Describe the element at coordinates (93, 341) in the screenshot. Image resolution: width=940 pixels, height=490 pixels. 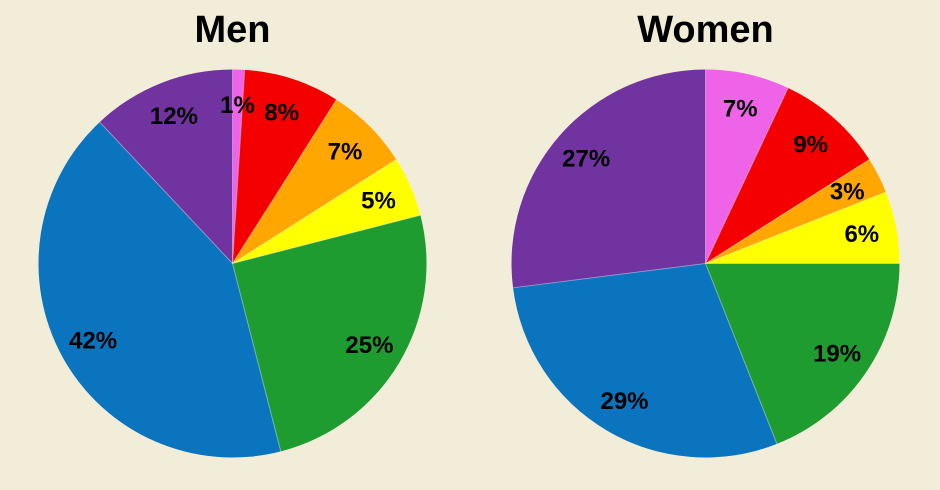
I see `slice-label: 42%` at that location.